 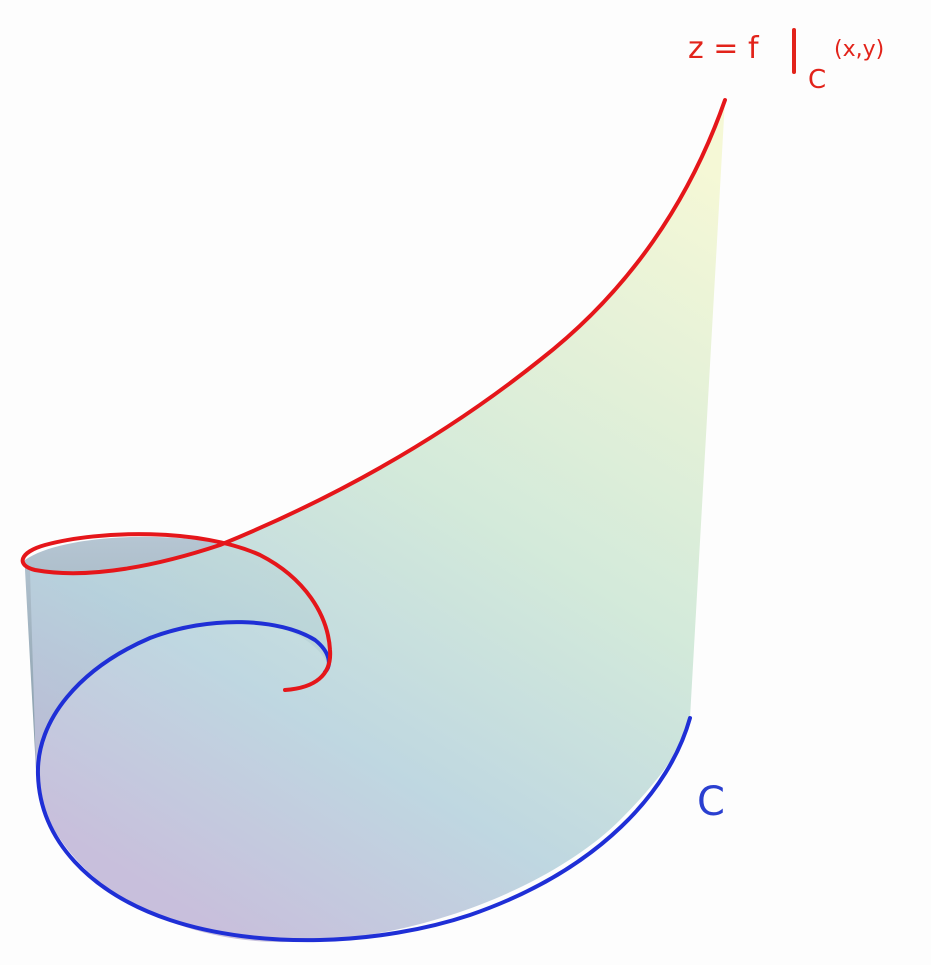 I want to click on surface-label-arguments: (x,y), so click(x=859, y=49).